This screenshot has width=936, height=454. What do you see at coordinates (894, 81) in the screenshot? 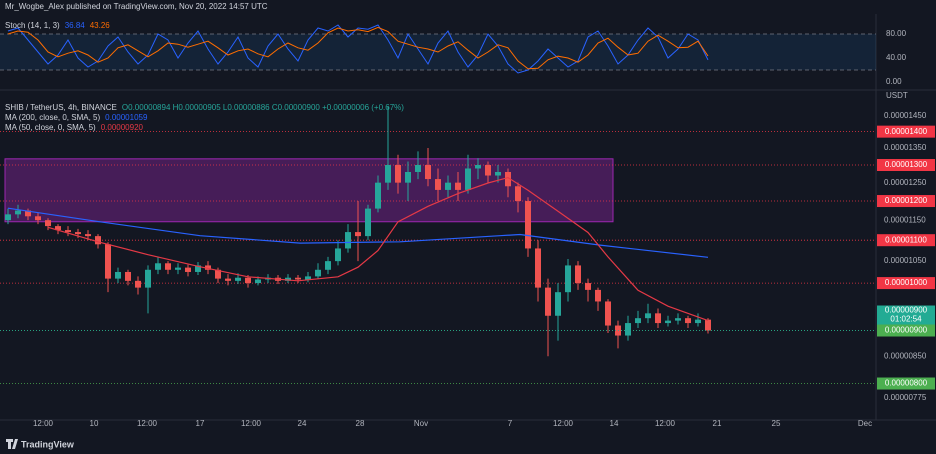
I see `stoch-tick-label: 0.00` at bounding box center [894, 81].